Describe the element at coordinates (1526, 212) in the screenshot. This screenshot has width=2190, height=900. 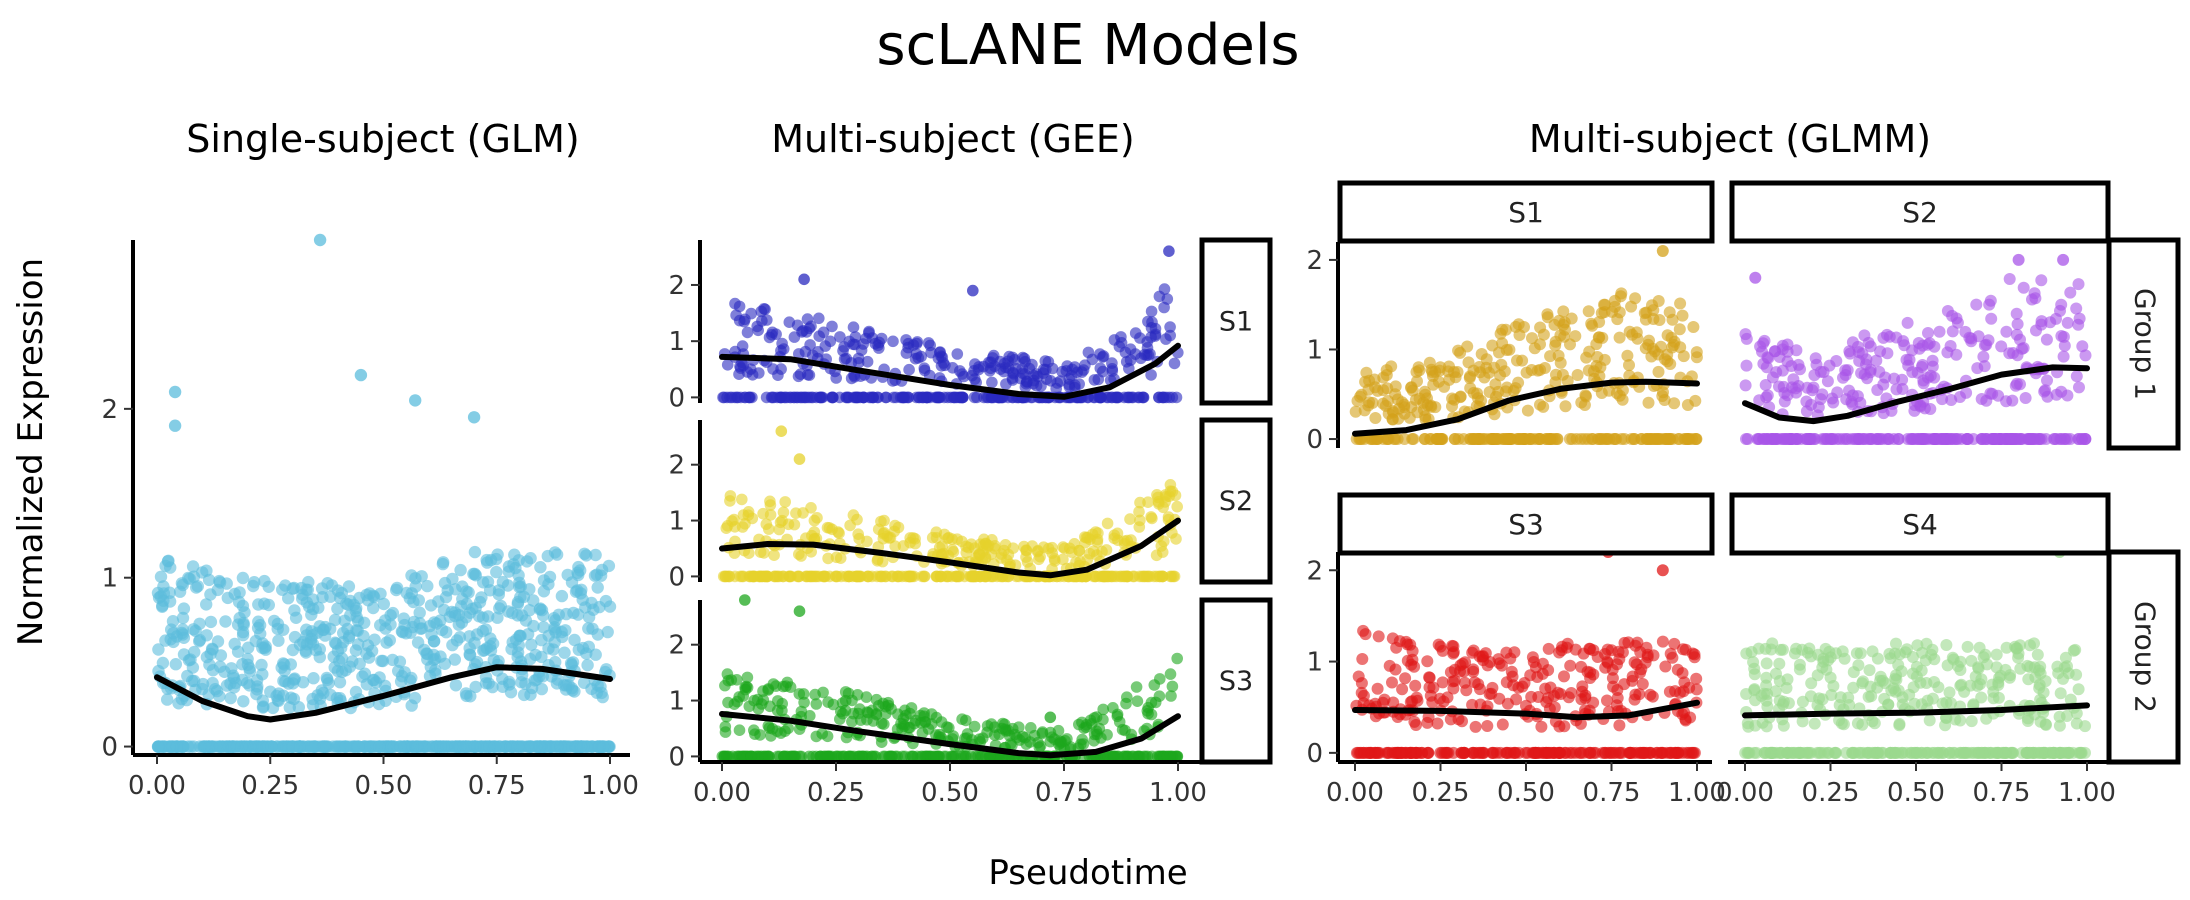
I see `facet-strip-label: S1` at that location.